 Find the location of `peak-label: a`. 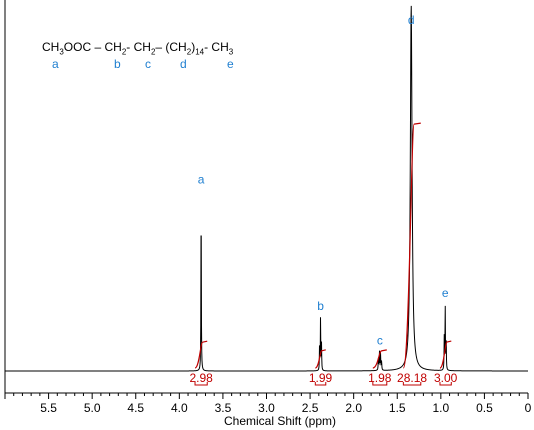

peak-label: a is located at coordinates (201, 180).